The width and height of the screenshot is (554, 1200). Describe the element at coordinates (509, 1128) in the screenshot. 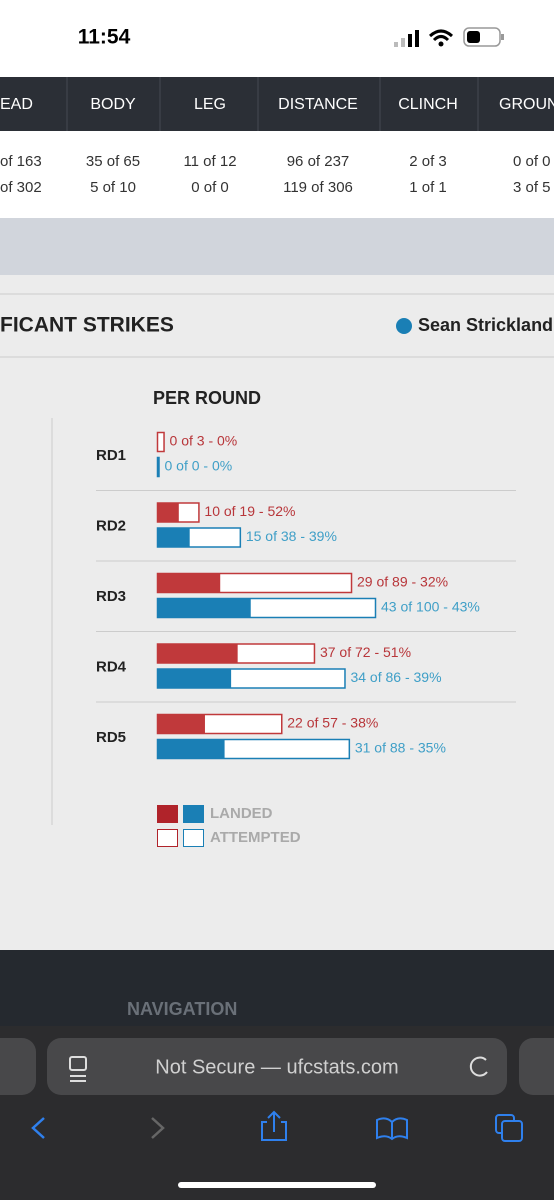

I see `tabs` at that location.